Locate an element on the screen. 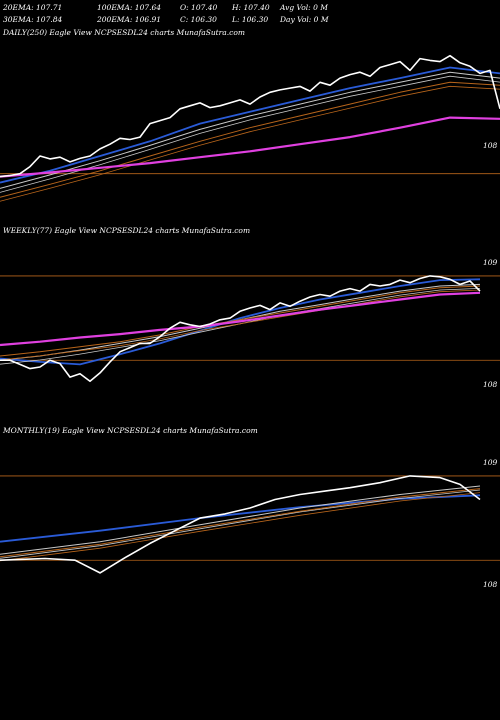  weekly-price-line is located at coordinates (240, 329).